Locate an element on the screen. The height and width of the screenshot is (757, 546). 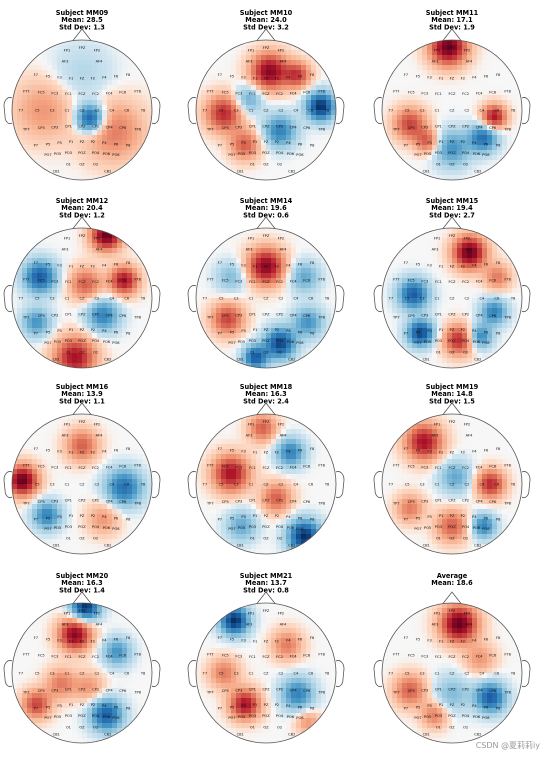
electrode-label: FPZ is located at coordinates (266, 236).